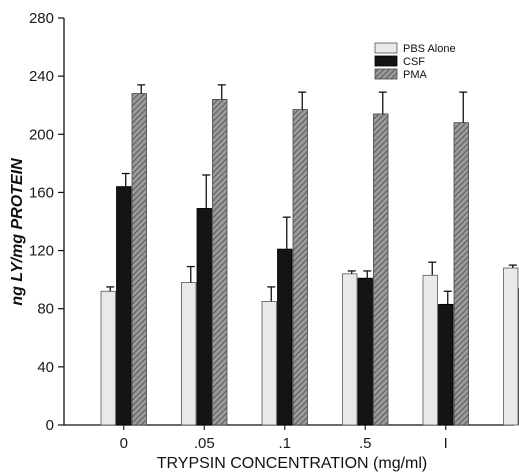 Image resolution: width=519 pixels, height=473 pixels. I want to click on y-tick-label: 280, so click(41, 18).